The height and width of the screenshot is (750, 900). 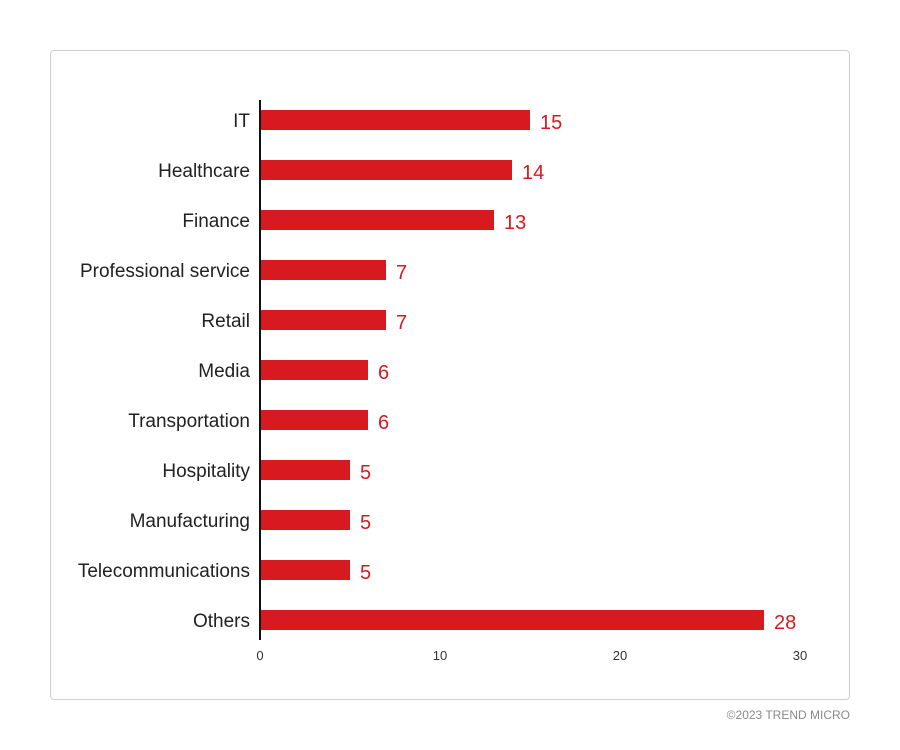 What do you see at coordinates (788, 715) in the screenshot?
I see `copyright-footer: ©2023 TREND MICRO` at bounding box center [788, 715].